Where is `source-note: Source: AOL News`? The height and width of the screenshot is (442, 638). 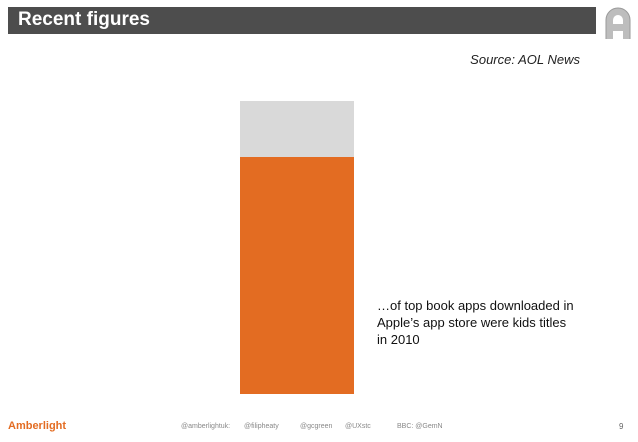 source-note: Source: AOL News is located at coordinates (525, 59).